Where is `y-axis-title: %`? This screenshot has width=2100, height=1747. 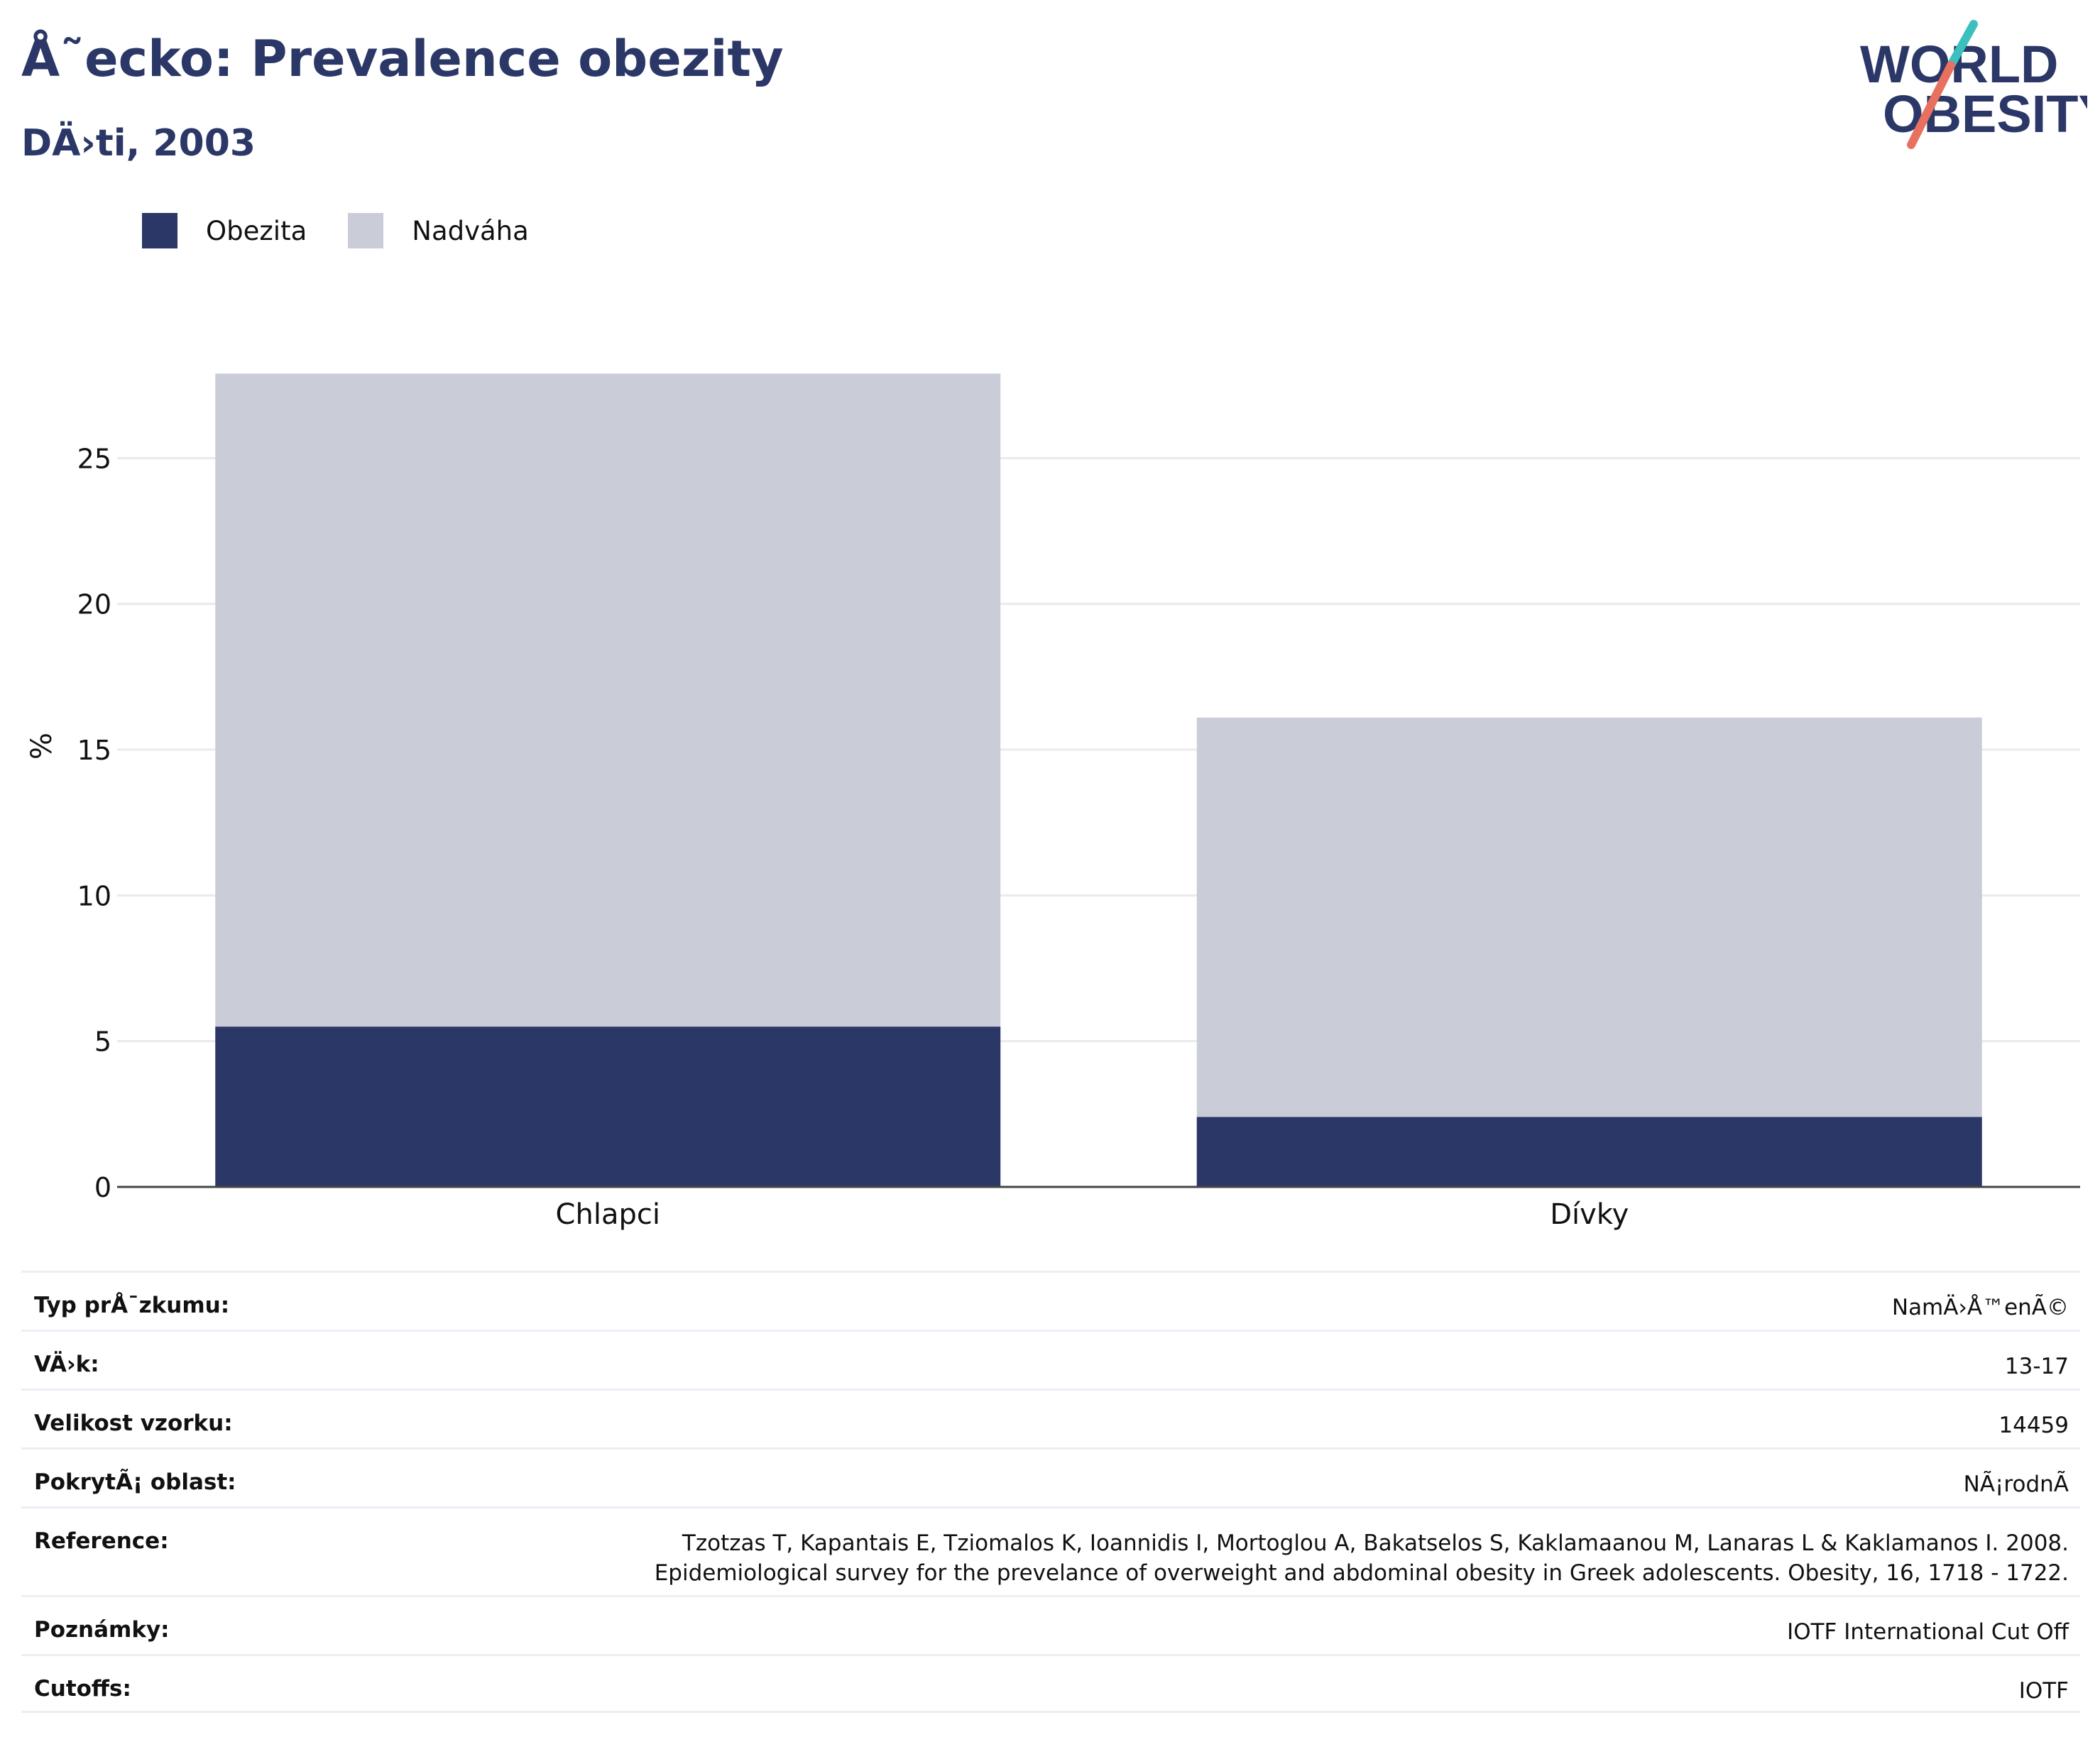 y-axis-title: % is located at coordinates (42, 746).